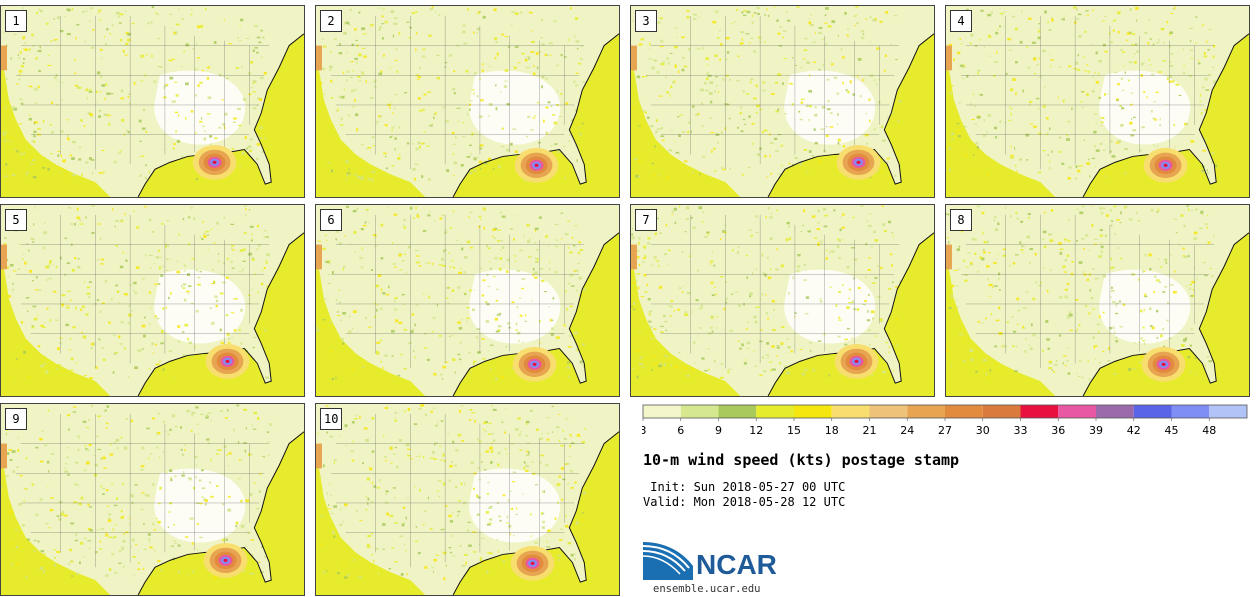 This screenshot has width=1260, height=597. Describe the element at coordinates (1209, 430) in the screenshot. I see `colorbar-tick-label: 48` at that location.